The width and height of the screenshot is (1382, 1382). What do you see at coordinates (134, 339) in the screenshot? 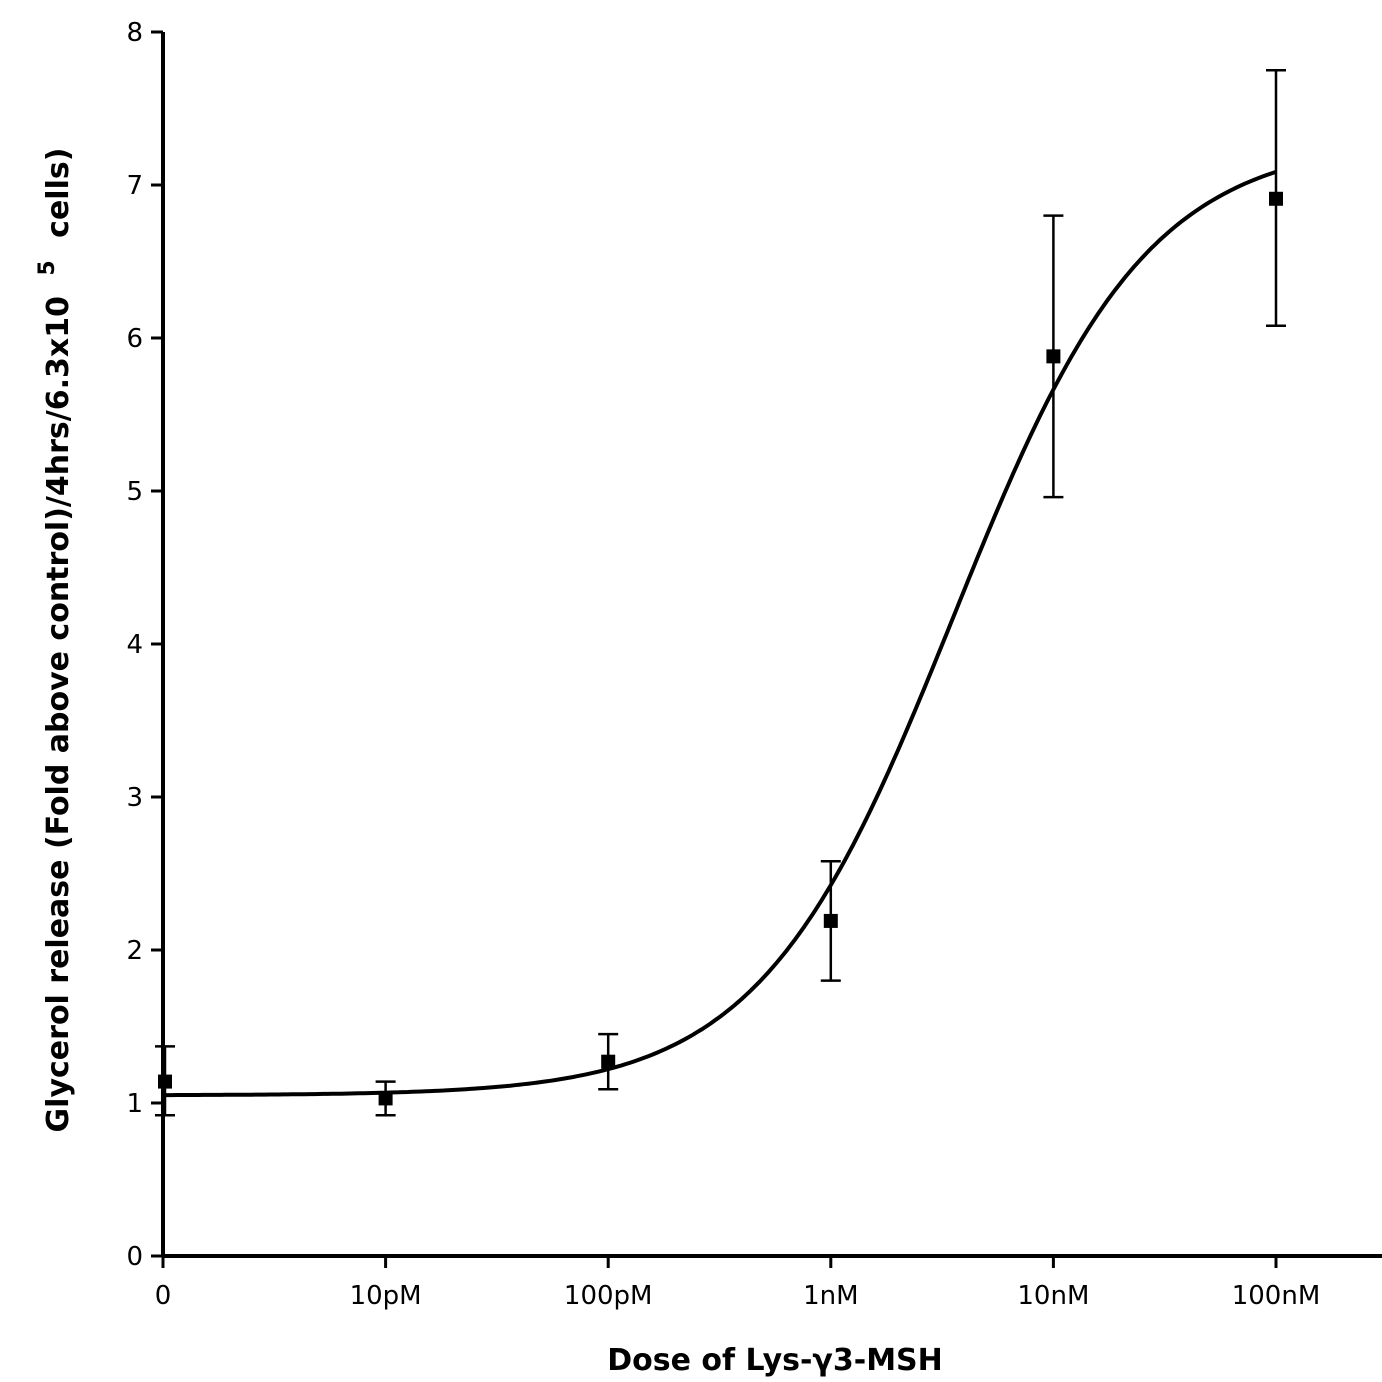
I see `y-tick-label: 6` at bounding box center [134, 339].